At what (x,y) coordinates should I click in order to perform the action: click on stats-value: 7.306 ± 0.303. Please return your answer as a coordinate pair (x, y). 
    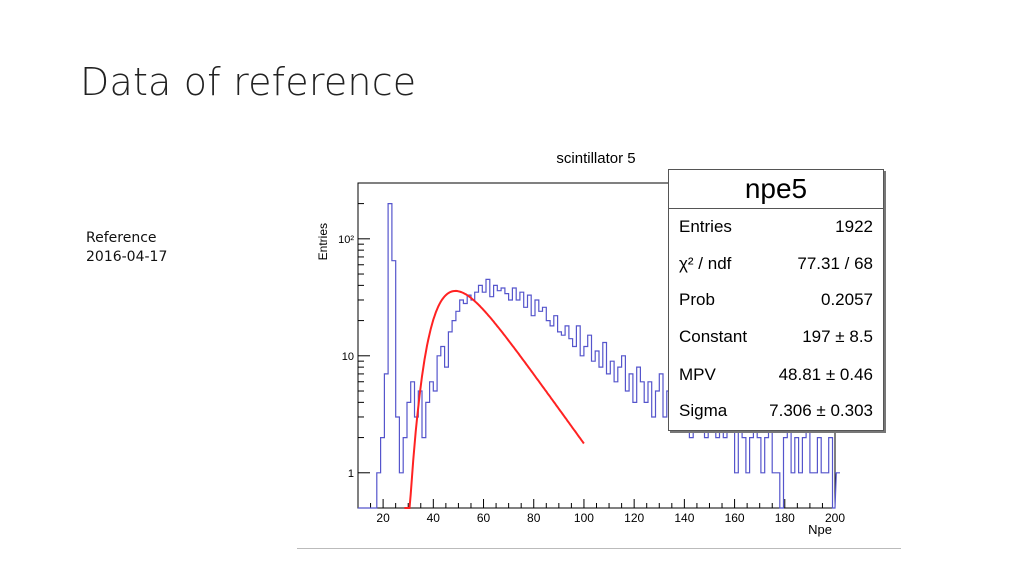
    Looking at the image, I should click on (821, 410).